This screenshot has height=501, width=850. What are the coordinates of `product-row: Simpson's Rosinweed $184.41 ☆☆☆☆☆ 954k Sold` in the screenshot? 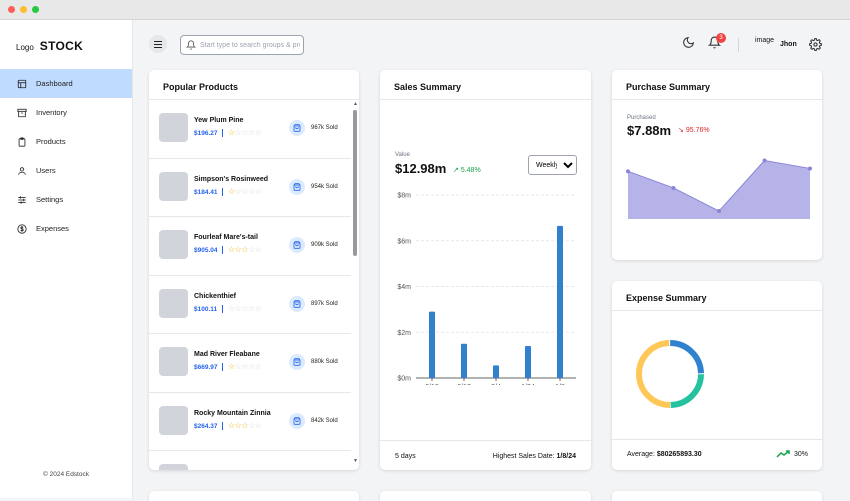 It's located at (250, 188).